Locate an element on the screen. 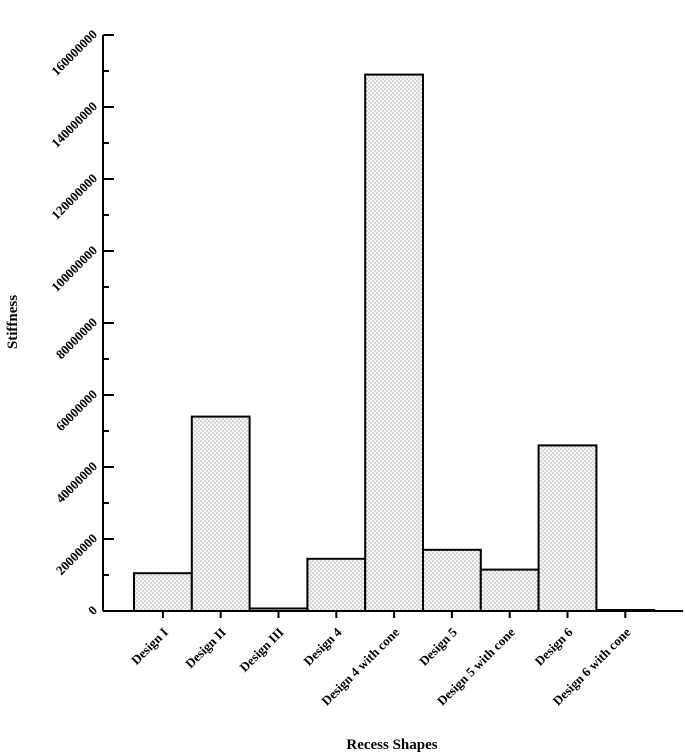  y-tick-label: 140000000 is located at coordinates (74, 125).